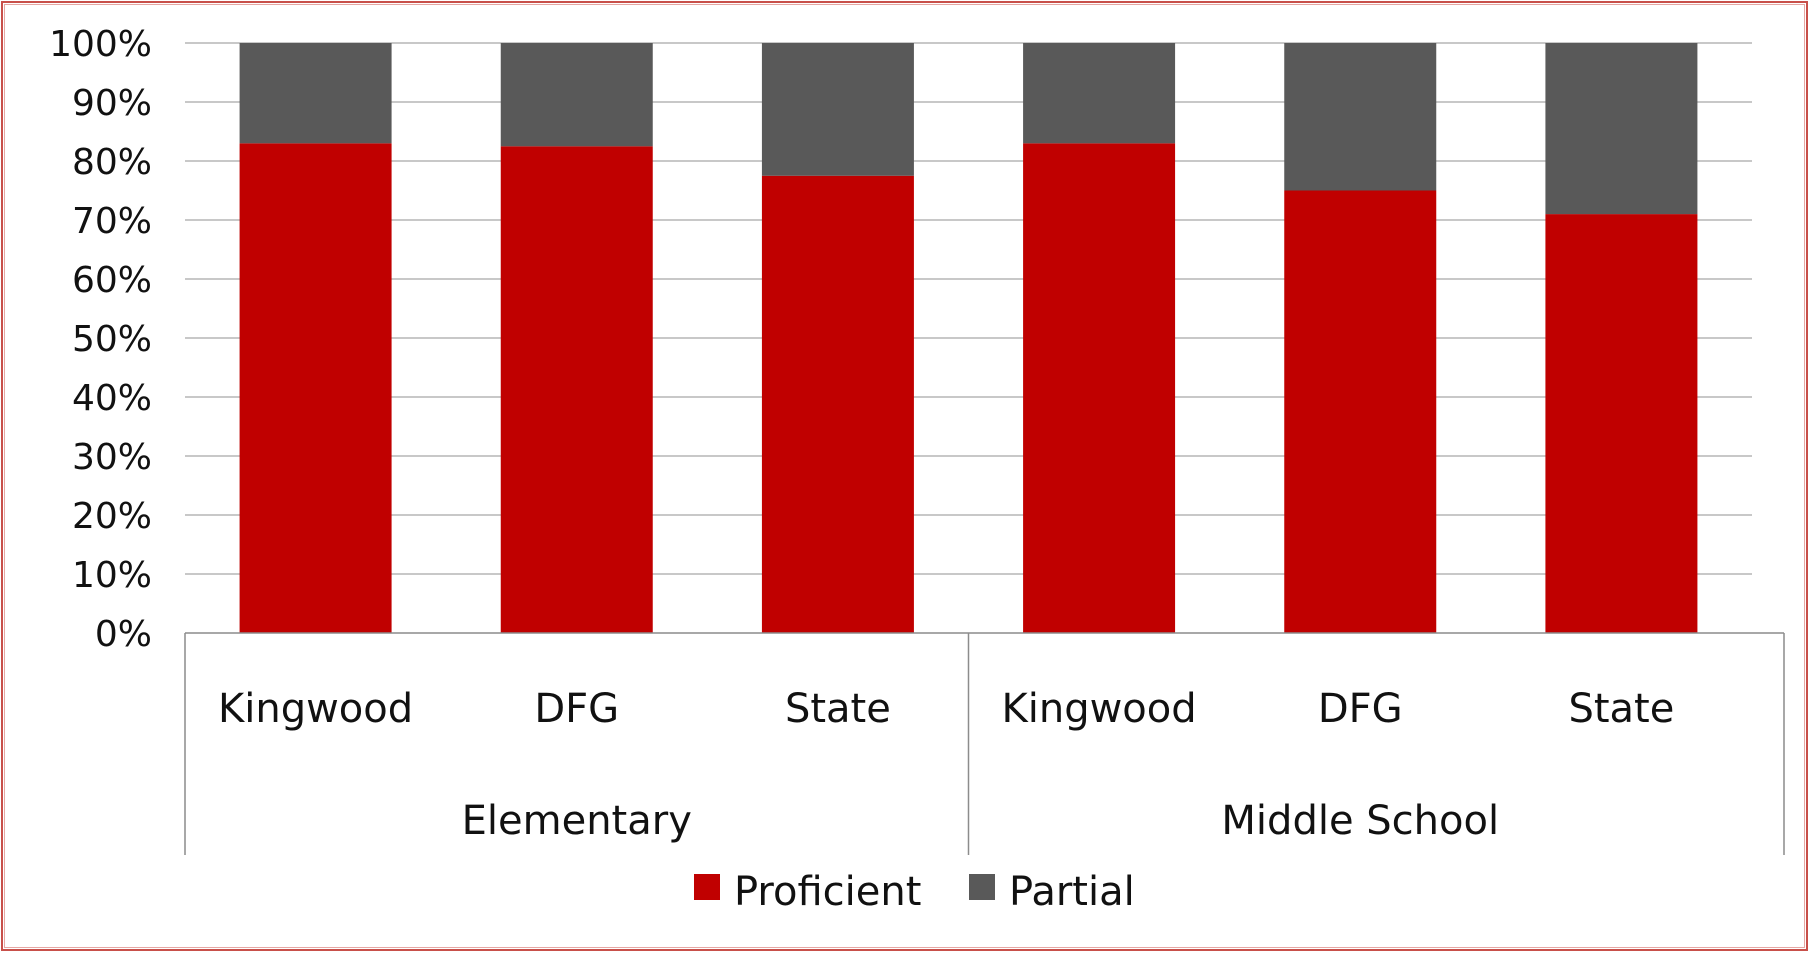 The height and width of the screenshot is (956, 1813). I want to click on legend-swatch-proficient, so click(707, 887).